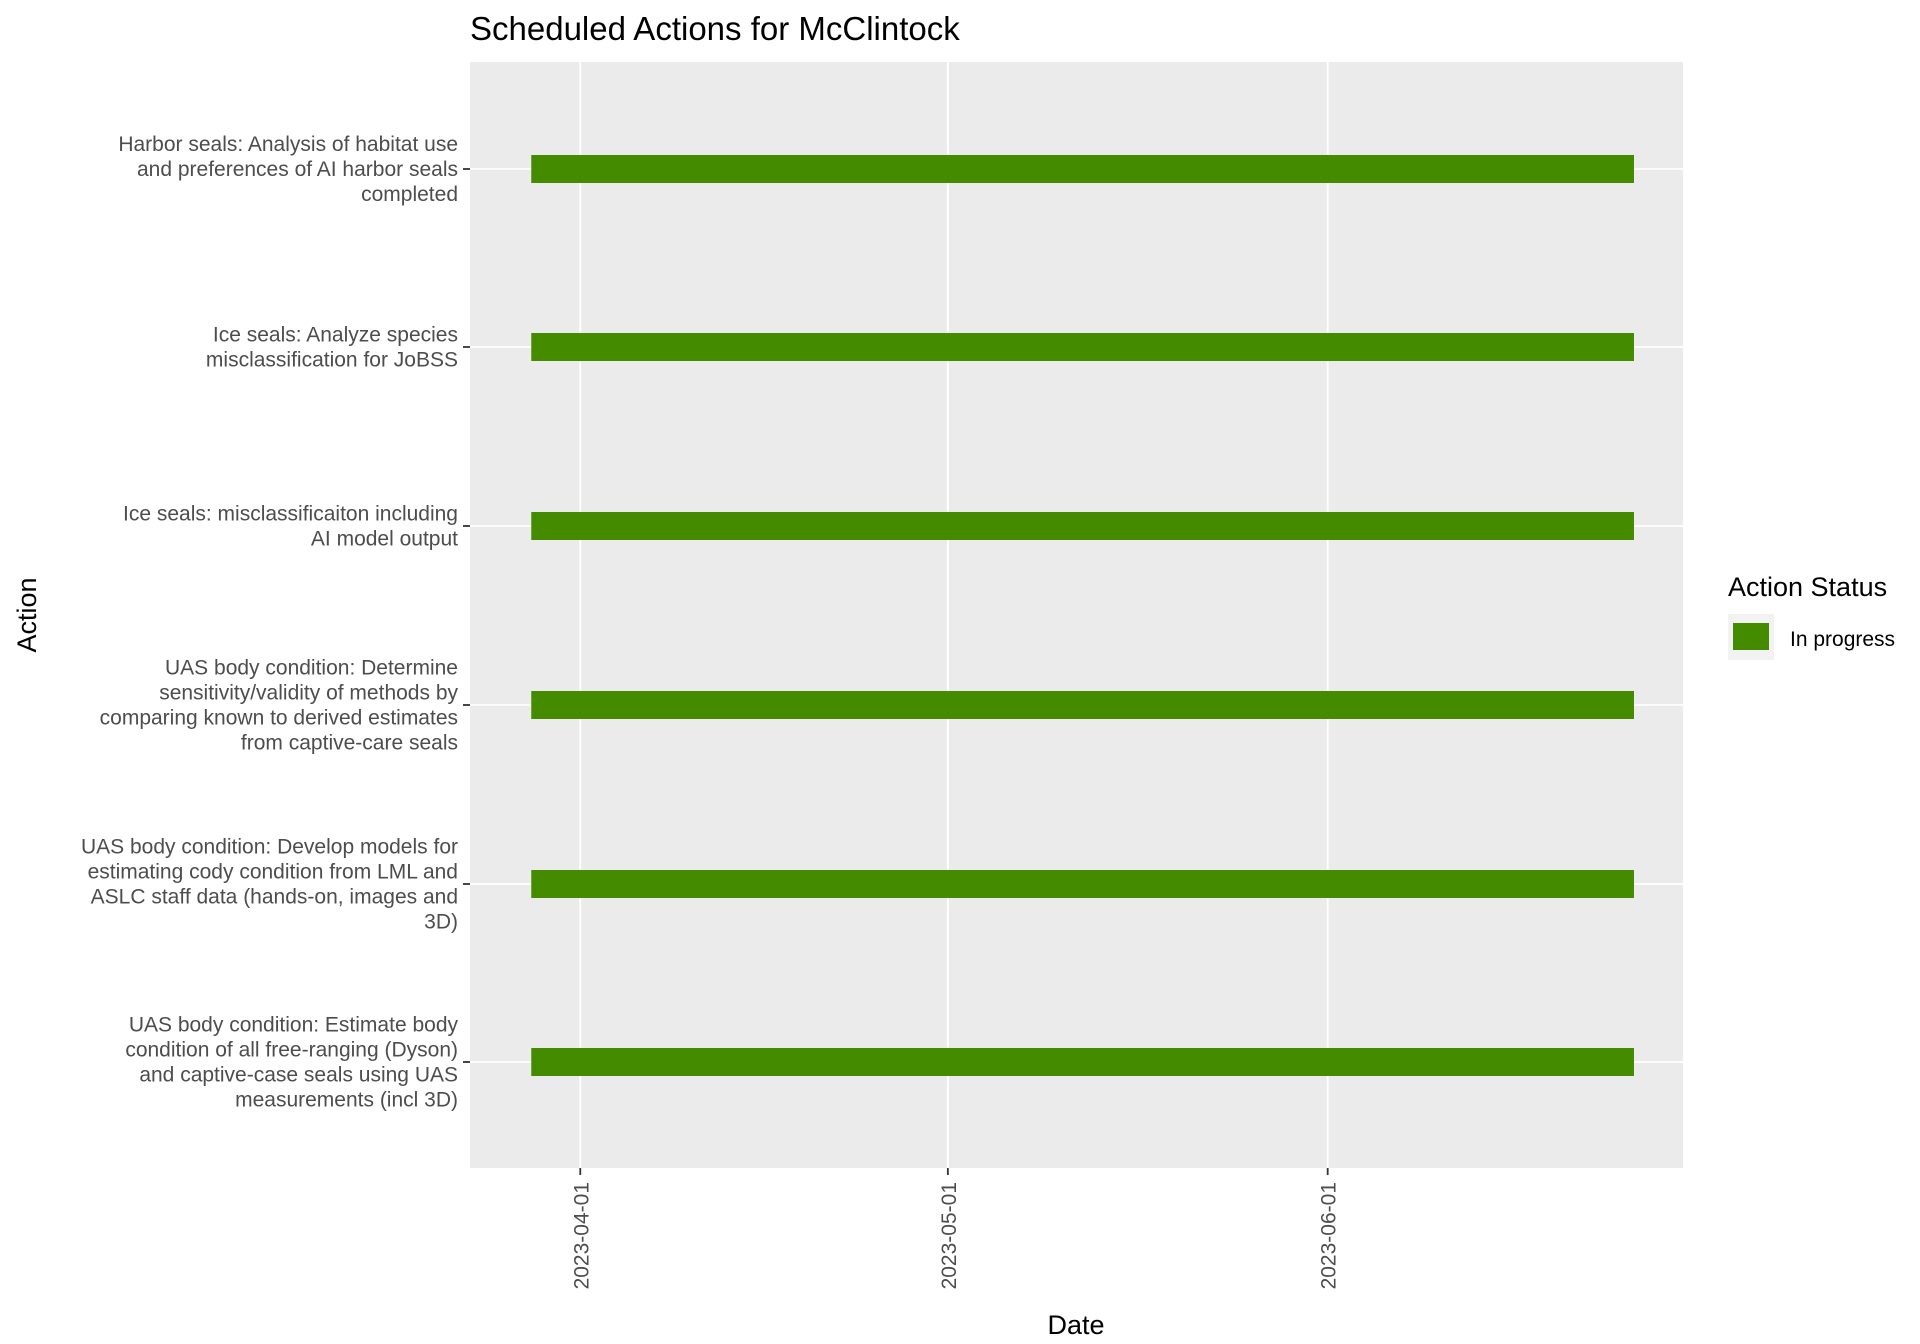  What do you see at coordinates (1075, 1325) in the screenshot?
I see `x-axis-title: Date` at bounding box center [1075, 1325].